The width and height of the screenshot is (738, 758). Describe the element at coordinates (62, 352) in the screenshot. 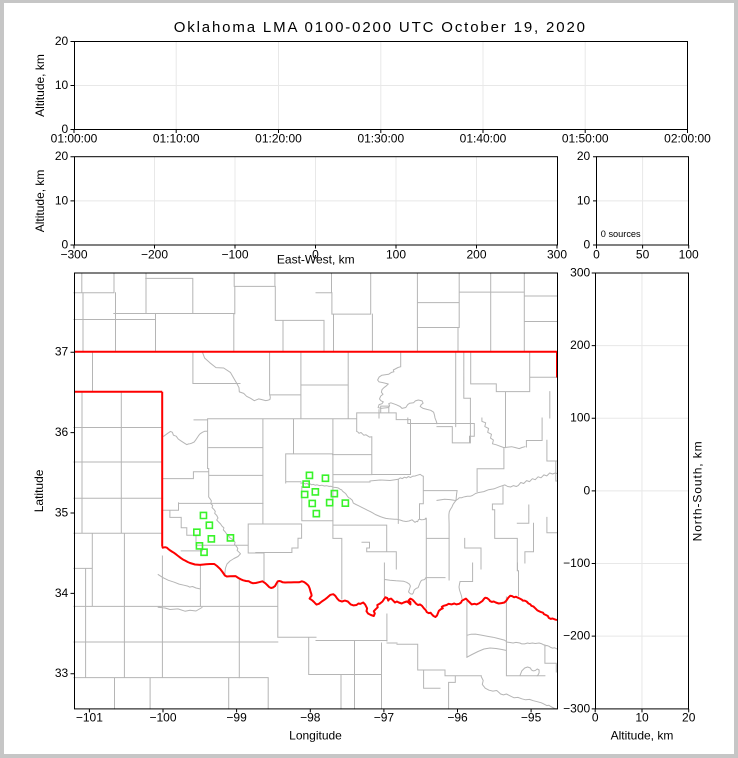

I see `svg-text: 37` at that location.